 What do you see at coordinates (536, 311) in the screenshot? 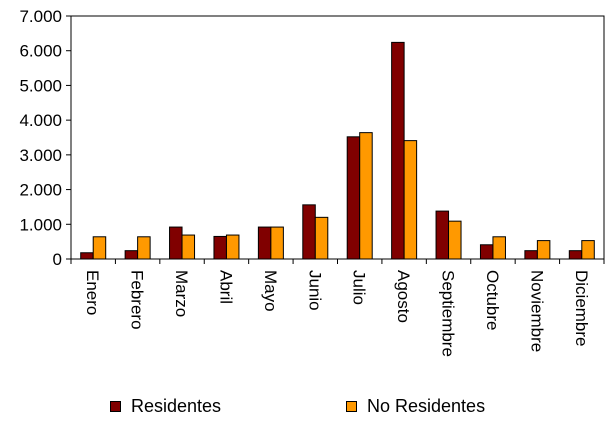
I see `x-tick-label: Noviembre` at bounding box center [536, 311].